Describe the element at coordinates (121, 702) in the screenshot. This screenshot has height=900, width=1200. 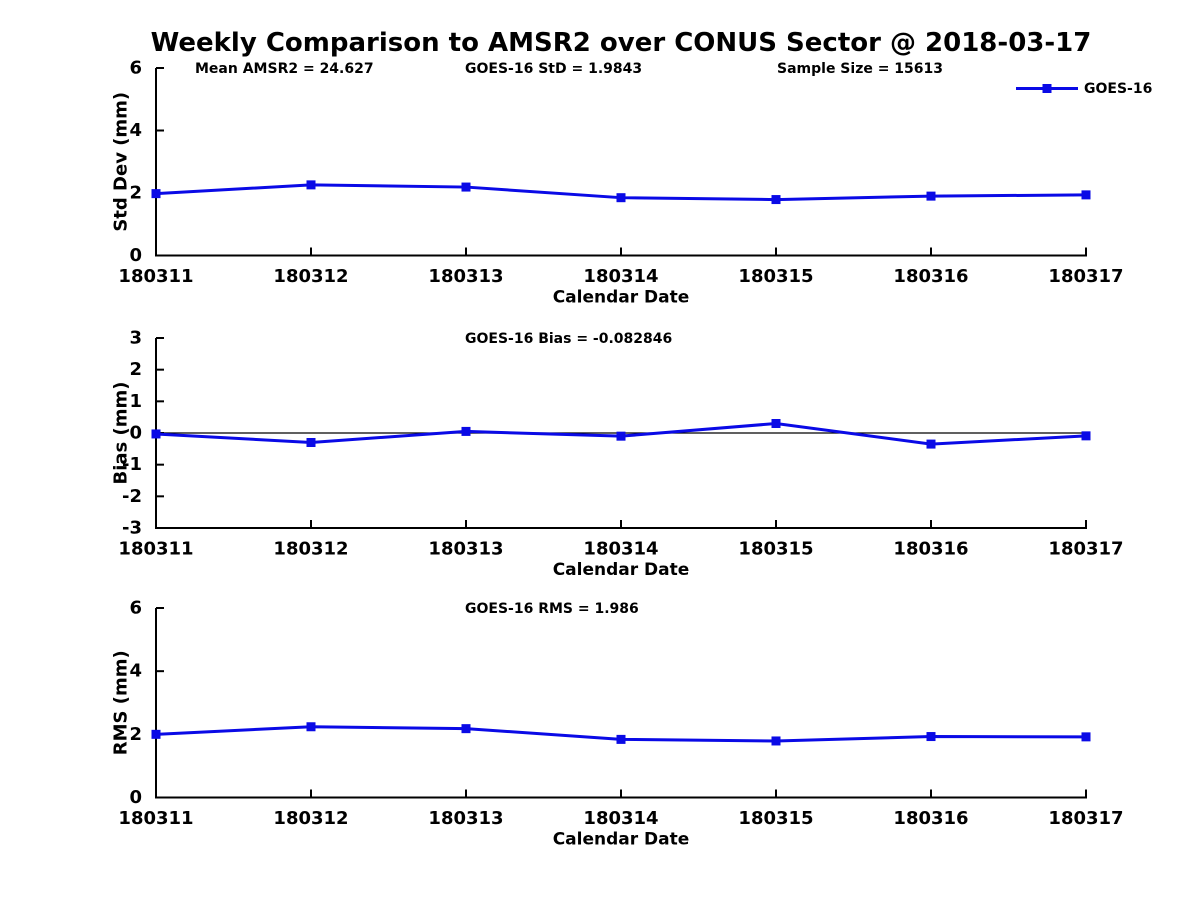
I see `y-axis-label: RMS (mm)` at that location.